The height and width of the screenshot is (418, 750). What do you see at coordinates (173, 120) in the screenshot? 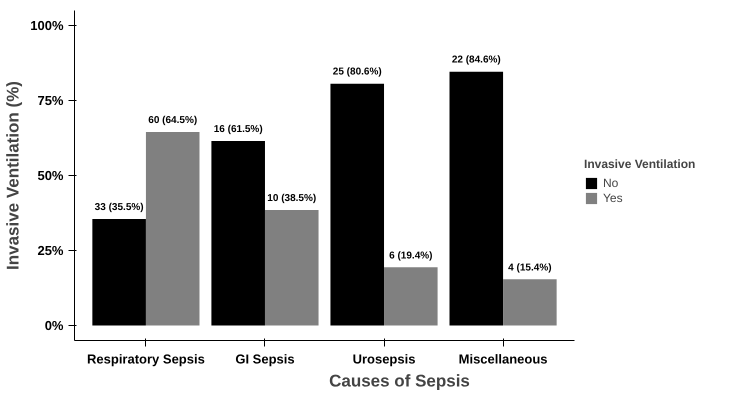
I see `data-label: 60 (64.5%)` at bounding box center [173, 120].